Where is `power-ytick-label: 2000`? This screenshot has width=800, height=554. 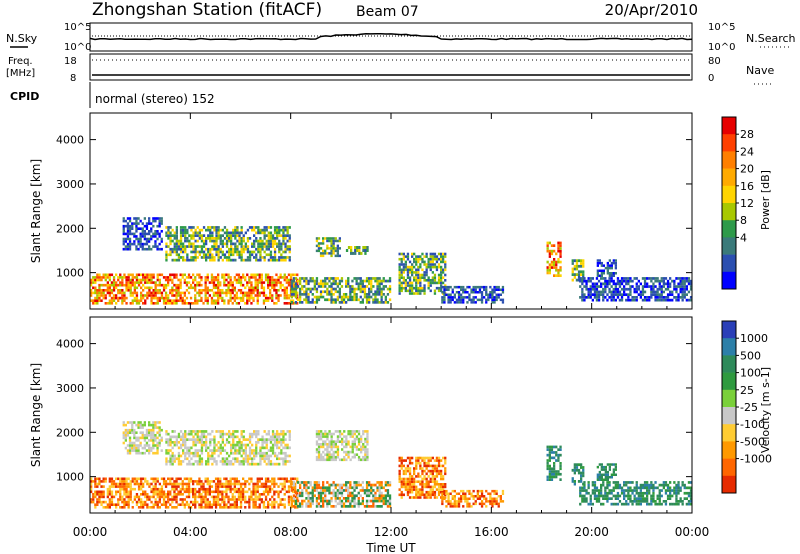 power-ytick-label: 2000 is located at coordinates (70, 228).